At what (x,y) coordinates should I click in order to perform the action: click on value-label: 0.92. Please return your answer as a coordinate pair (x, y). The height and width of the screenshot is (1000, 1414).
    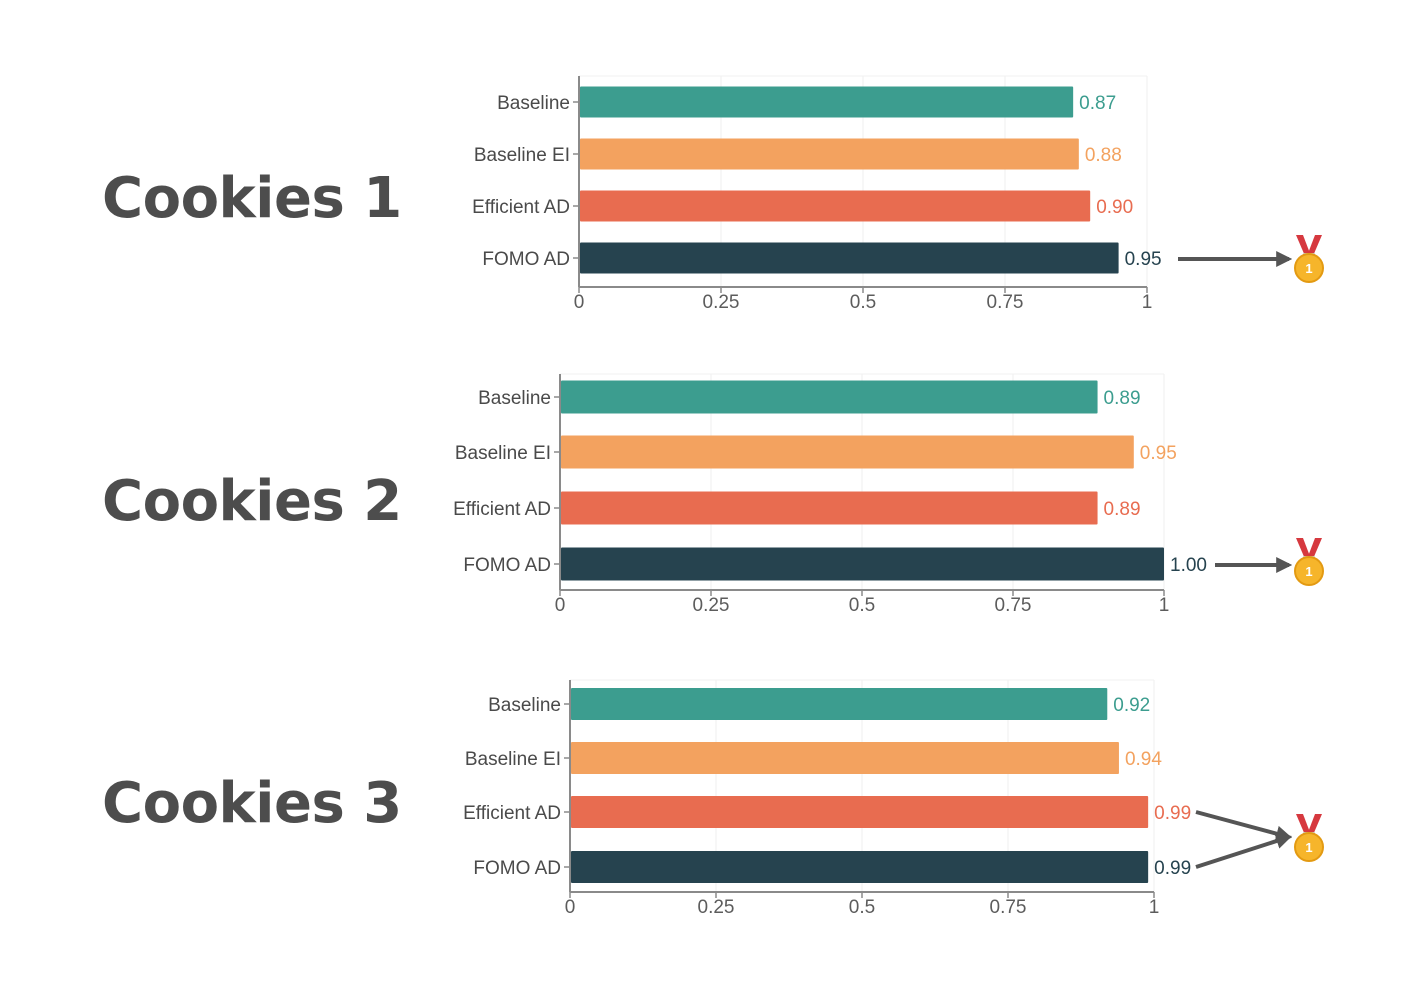
    Looking at the image, I should click on (1131, 705).